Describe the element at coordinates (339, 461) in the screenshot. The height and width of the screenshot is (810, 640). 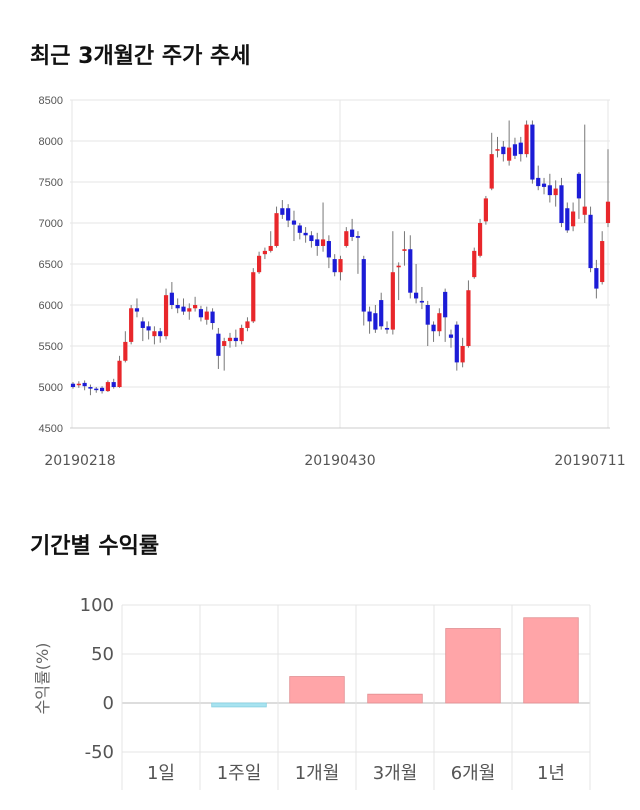
I see `x-tick-label: 20190430` at that location.